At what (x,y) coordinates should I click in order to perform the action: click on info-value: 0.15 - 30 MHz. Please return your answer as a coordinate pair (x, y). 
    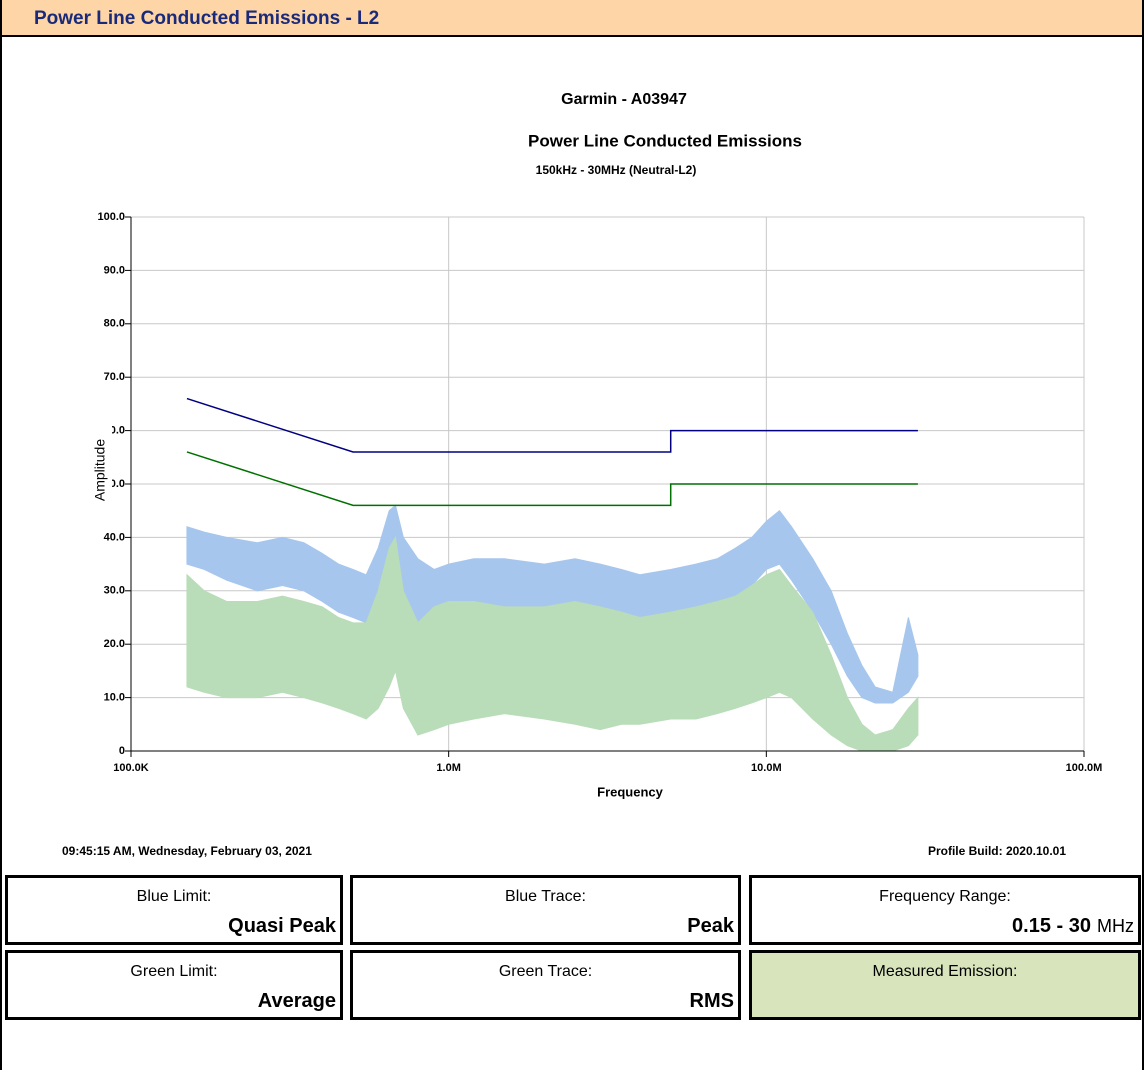
    Looking at the image, I should click on (1073, 926).